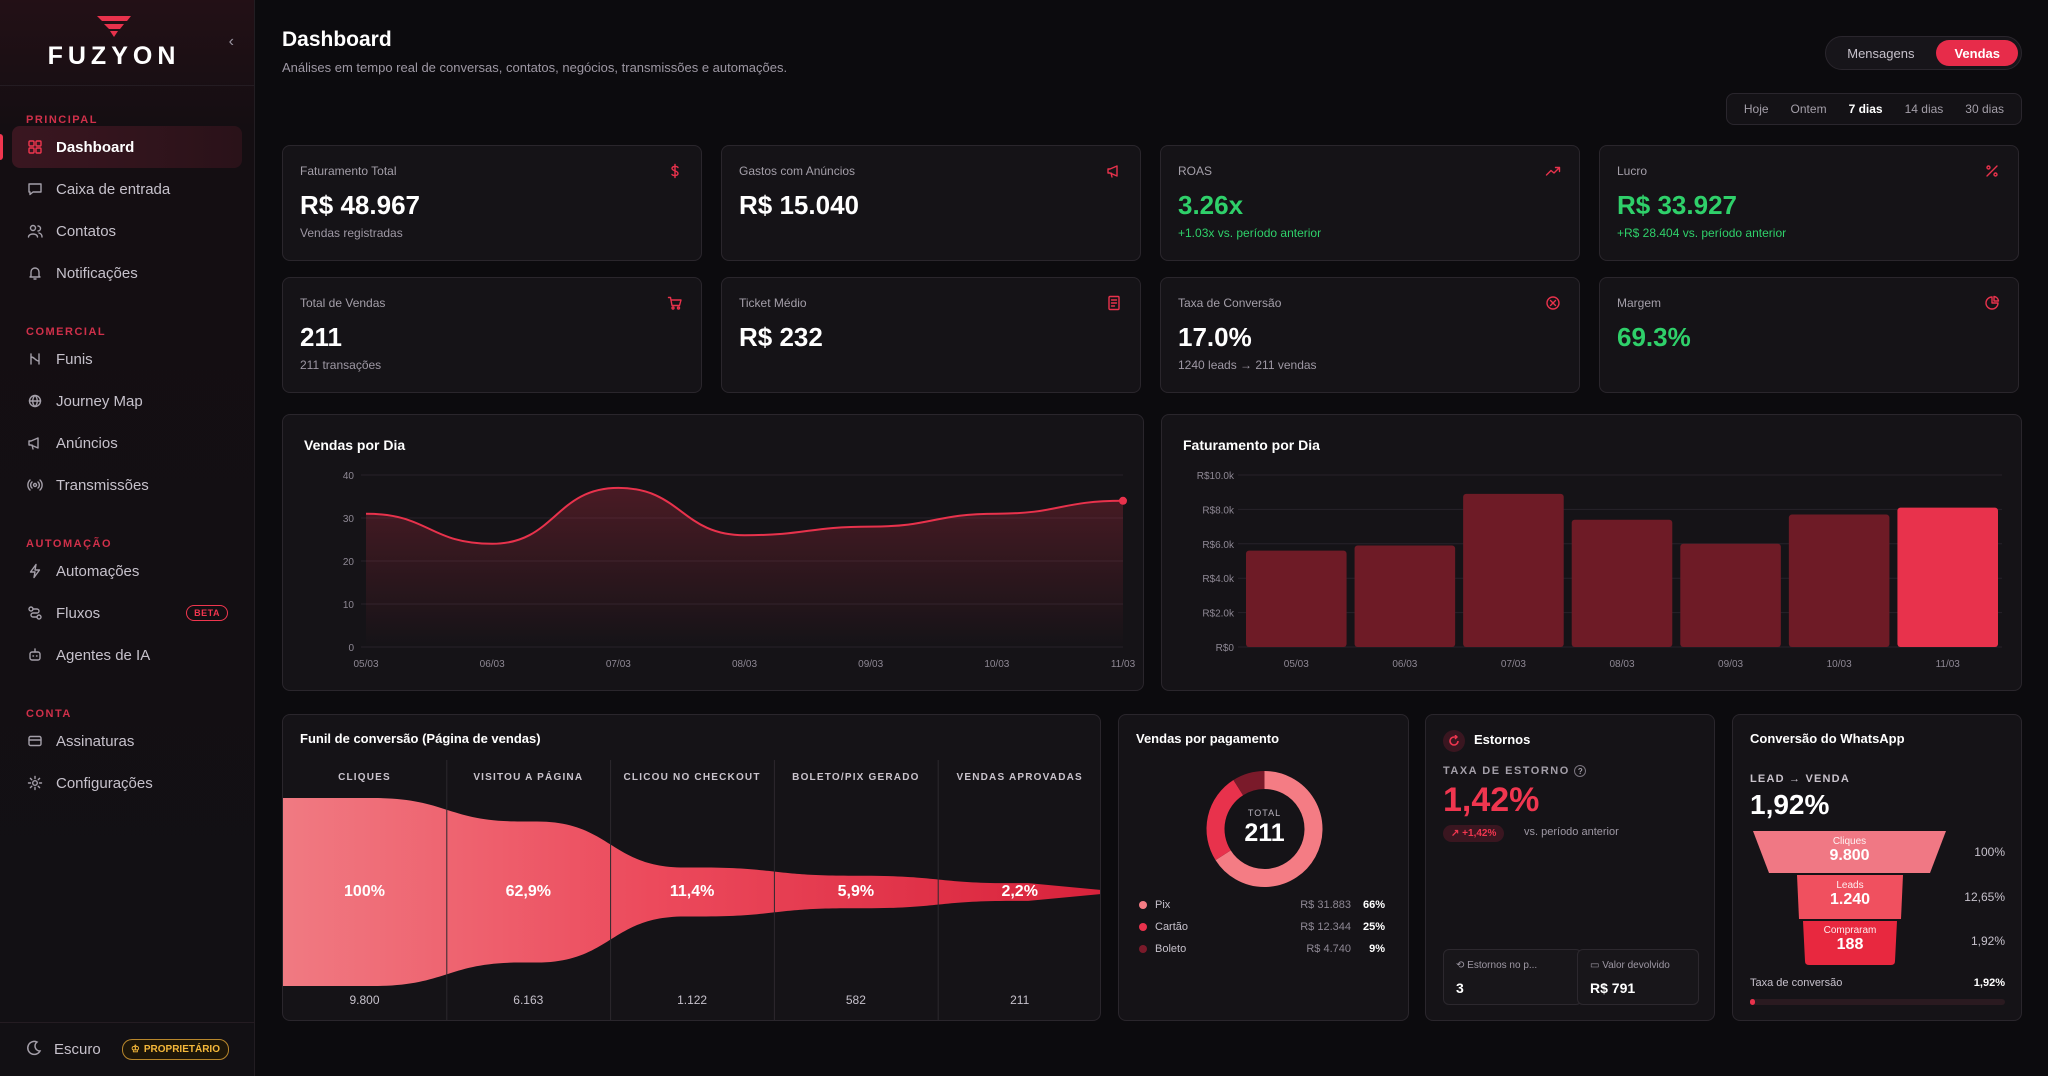  What do you see at coordinates (1613, 988) in the screenshot?
I see `refund-amount-value: R$ 791` at bounding box center [1613, 988].